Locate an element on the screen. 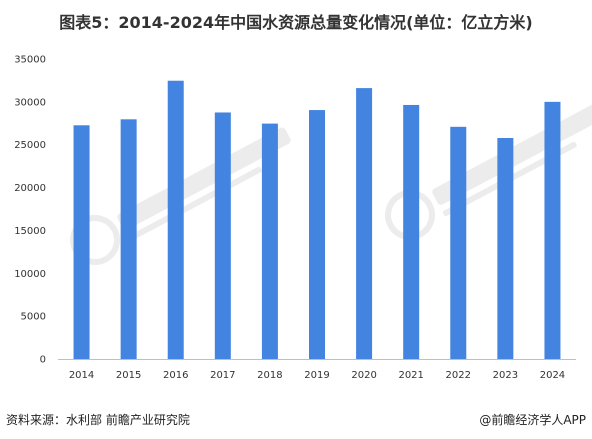 Image resolution: width=592 pixels, height=439 pixels. x-tick-label: 2023 is located at coordinates (505, 375).